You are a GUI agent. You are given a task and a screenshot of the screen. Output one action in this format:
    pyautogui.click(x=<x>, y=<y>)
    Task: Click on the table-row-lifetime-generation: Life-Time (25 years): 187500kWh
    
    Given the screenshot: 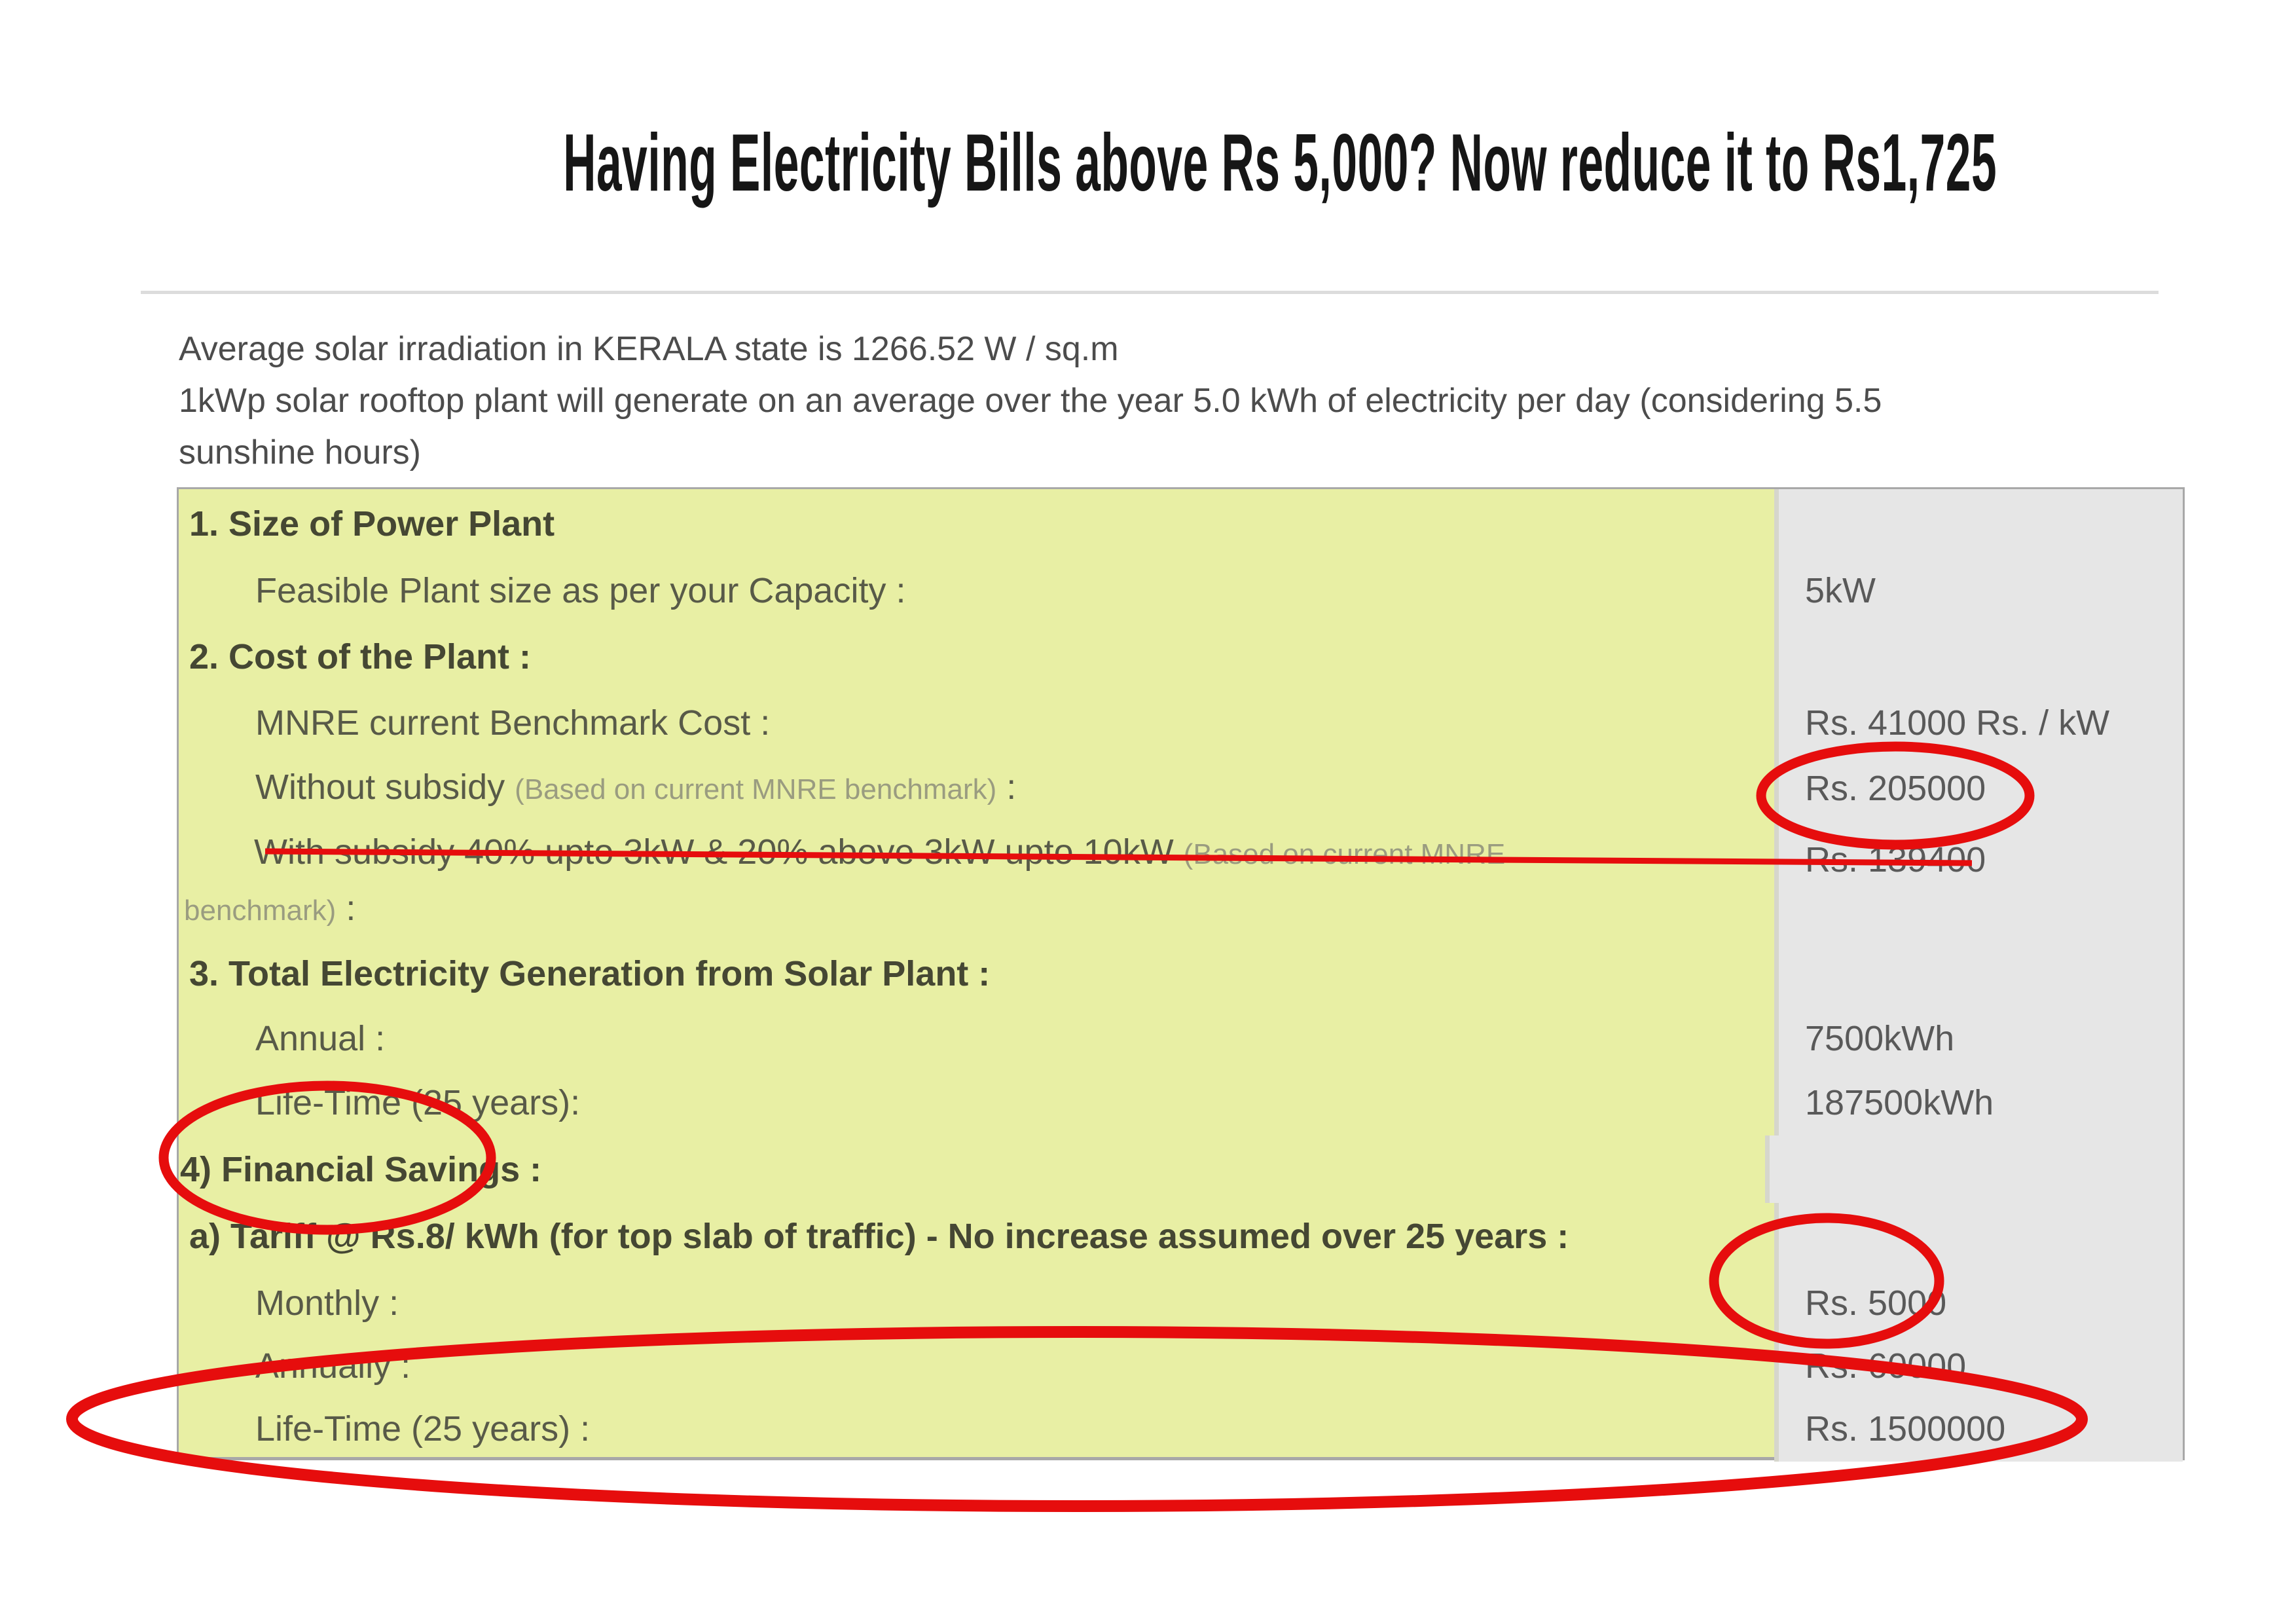 What is the action you would take?
    pyautogui.click(x=1181, y=1102)
    